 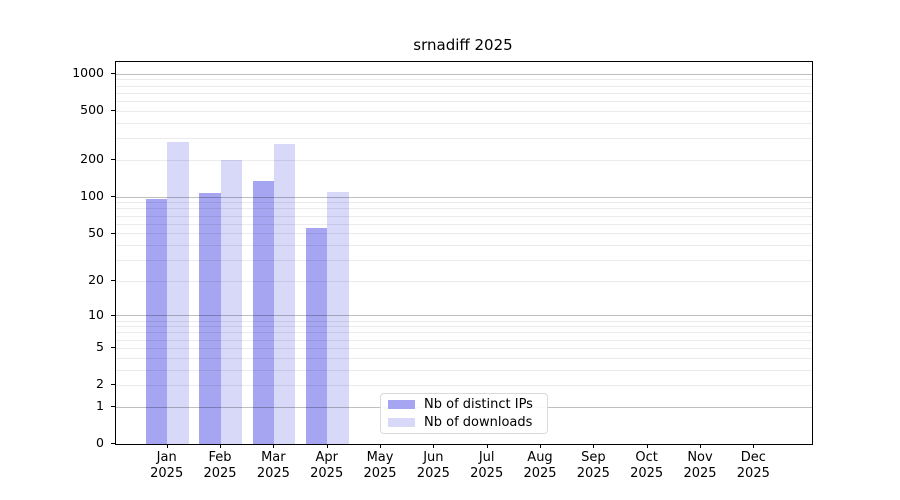 I want to click on legend-swatch-downloads, so click(x=401, y=422).